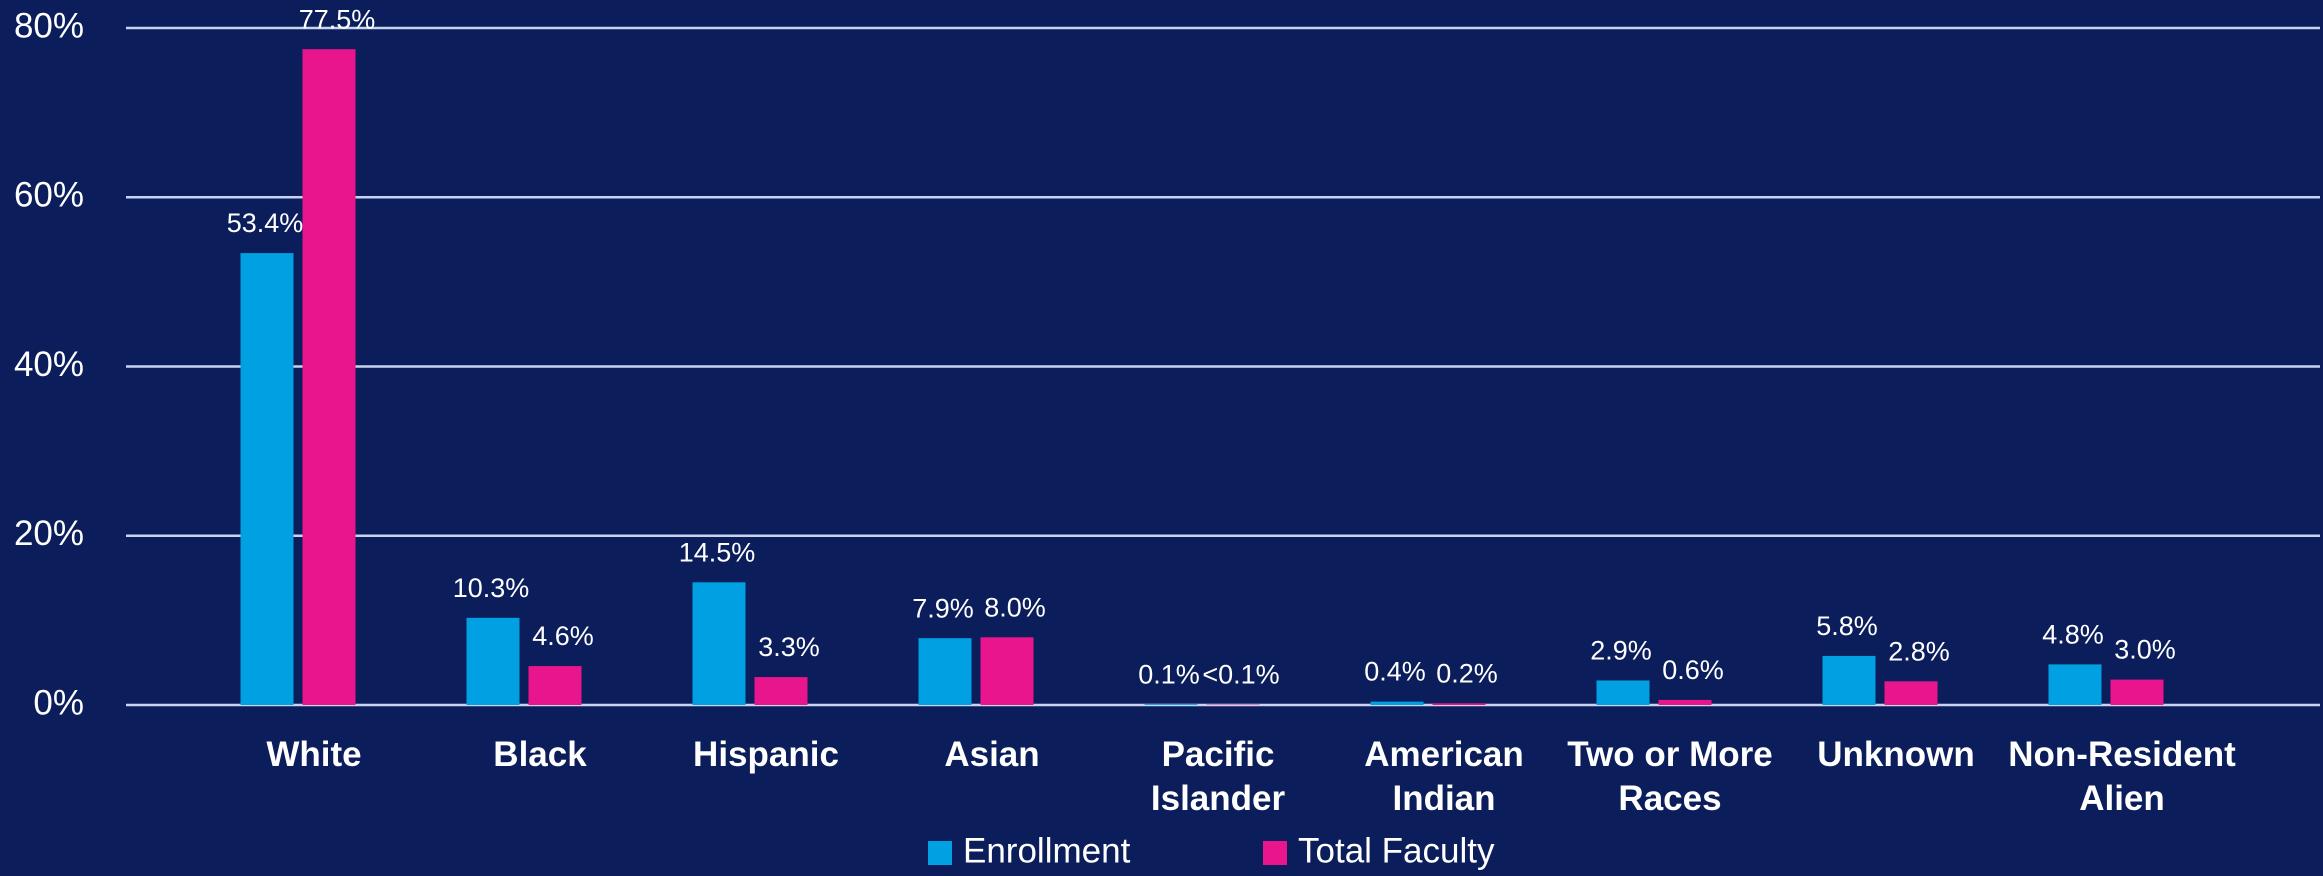  Describe the element at coordinates (2145, 650) in the screenshot. I see `data-label: 3.0%` at that location.